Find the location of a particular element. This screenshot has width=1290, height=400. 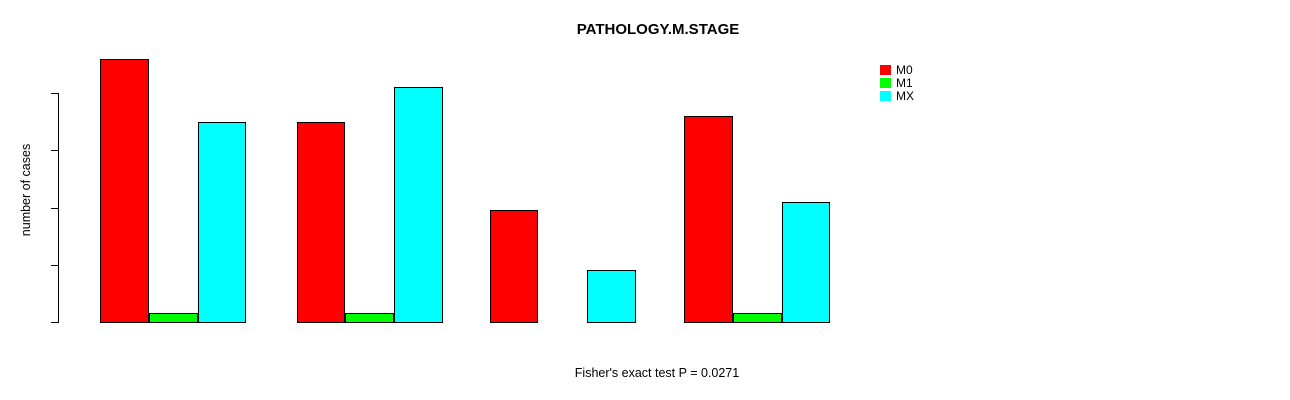

legend-item-mx: MX is located at coordinates (897, 96).